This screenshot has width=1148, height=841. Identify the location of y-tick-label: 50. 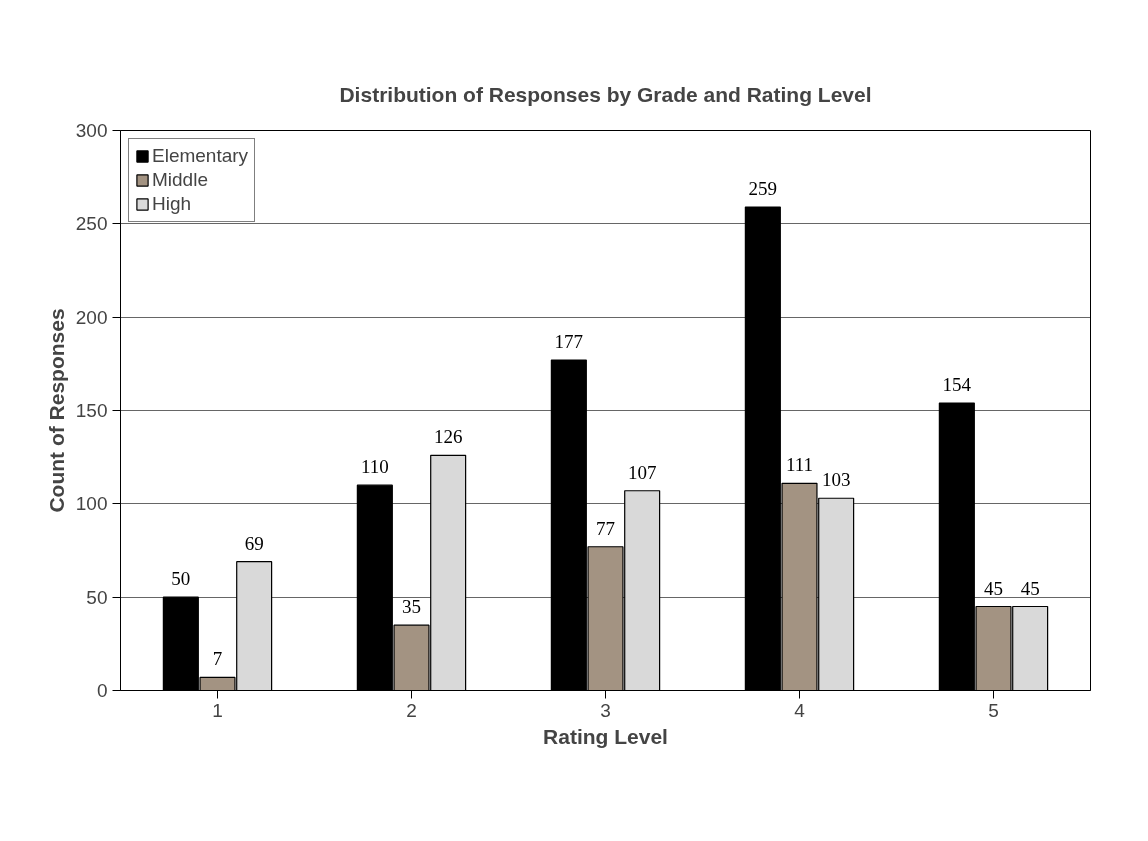
(97, 597).